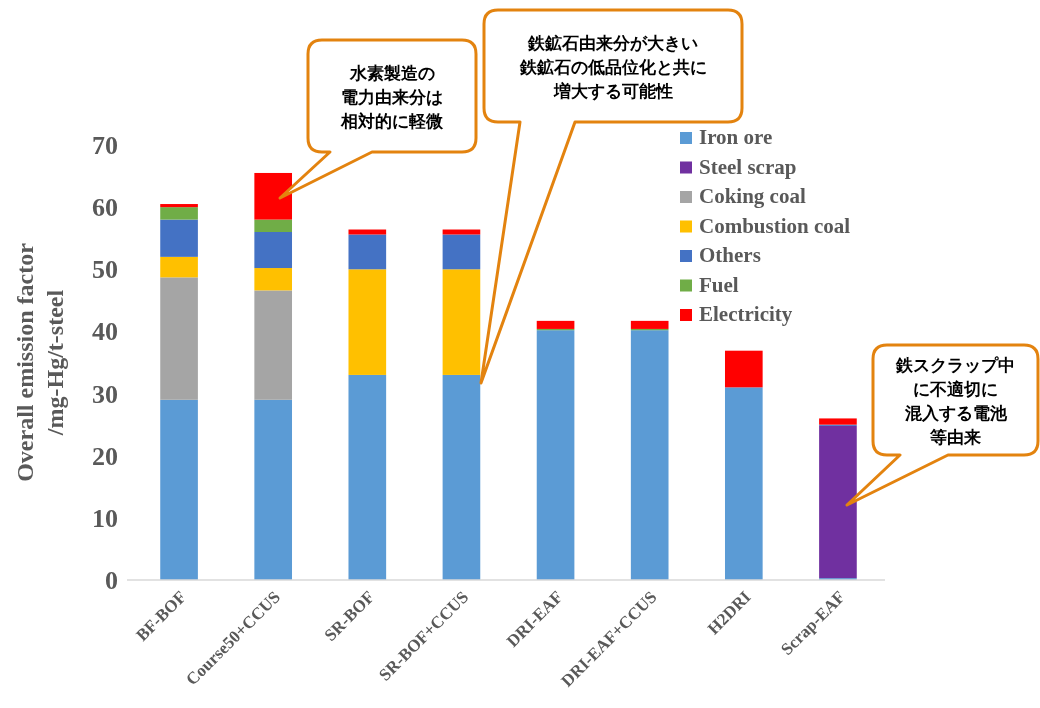 The width and height of the screenshot is (1040, 708). What do you see at coordinates (719, 284) in the screenshot?
I see `legend-label: Fuel` at bounding box center [719, 284].